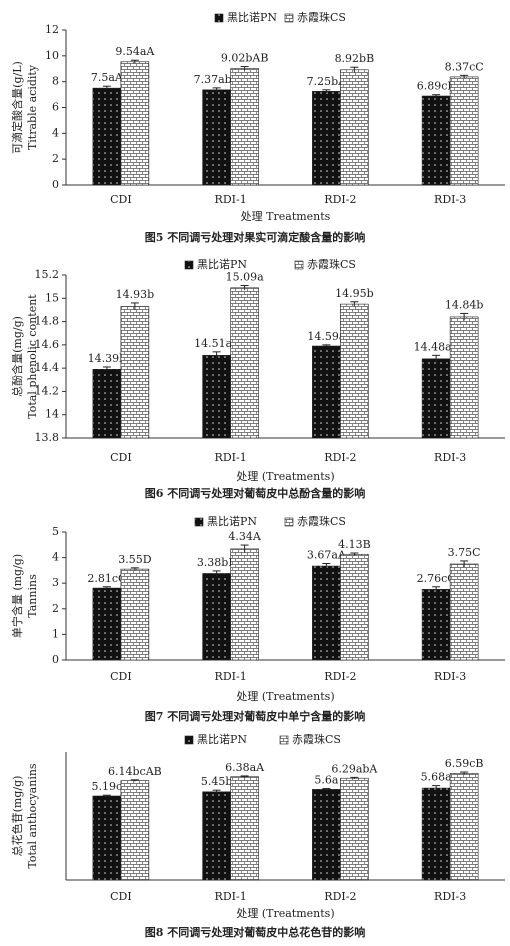 This screenshot has width=510, height=946. What do you see at coordinates (32, 596) in the screenshot?
I see `y-axis-label: Tannins` at bounding box center [32, 596].